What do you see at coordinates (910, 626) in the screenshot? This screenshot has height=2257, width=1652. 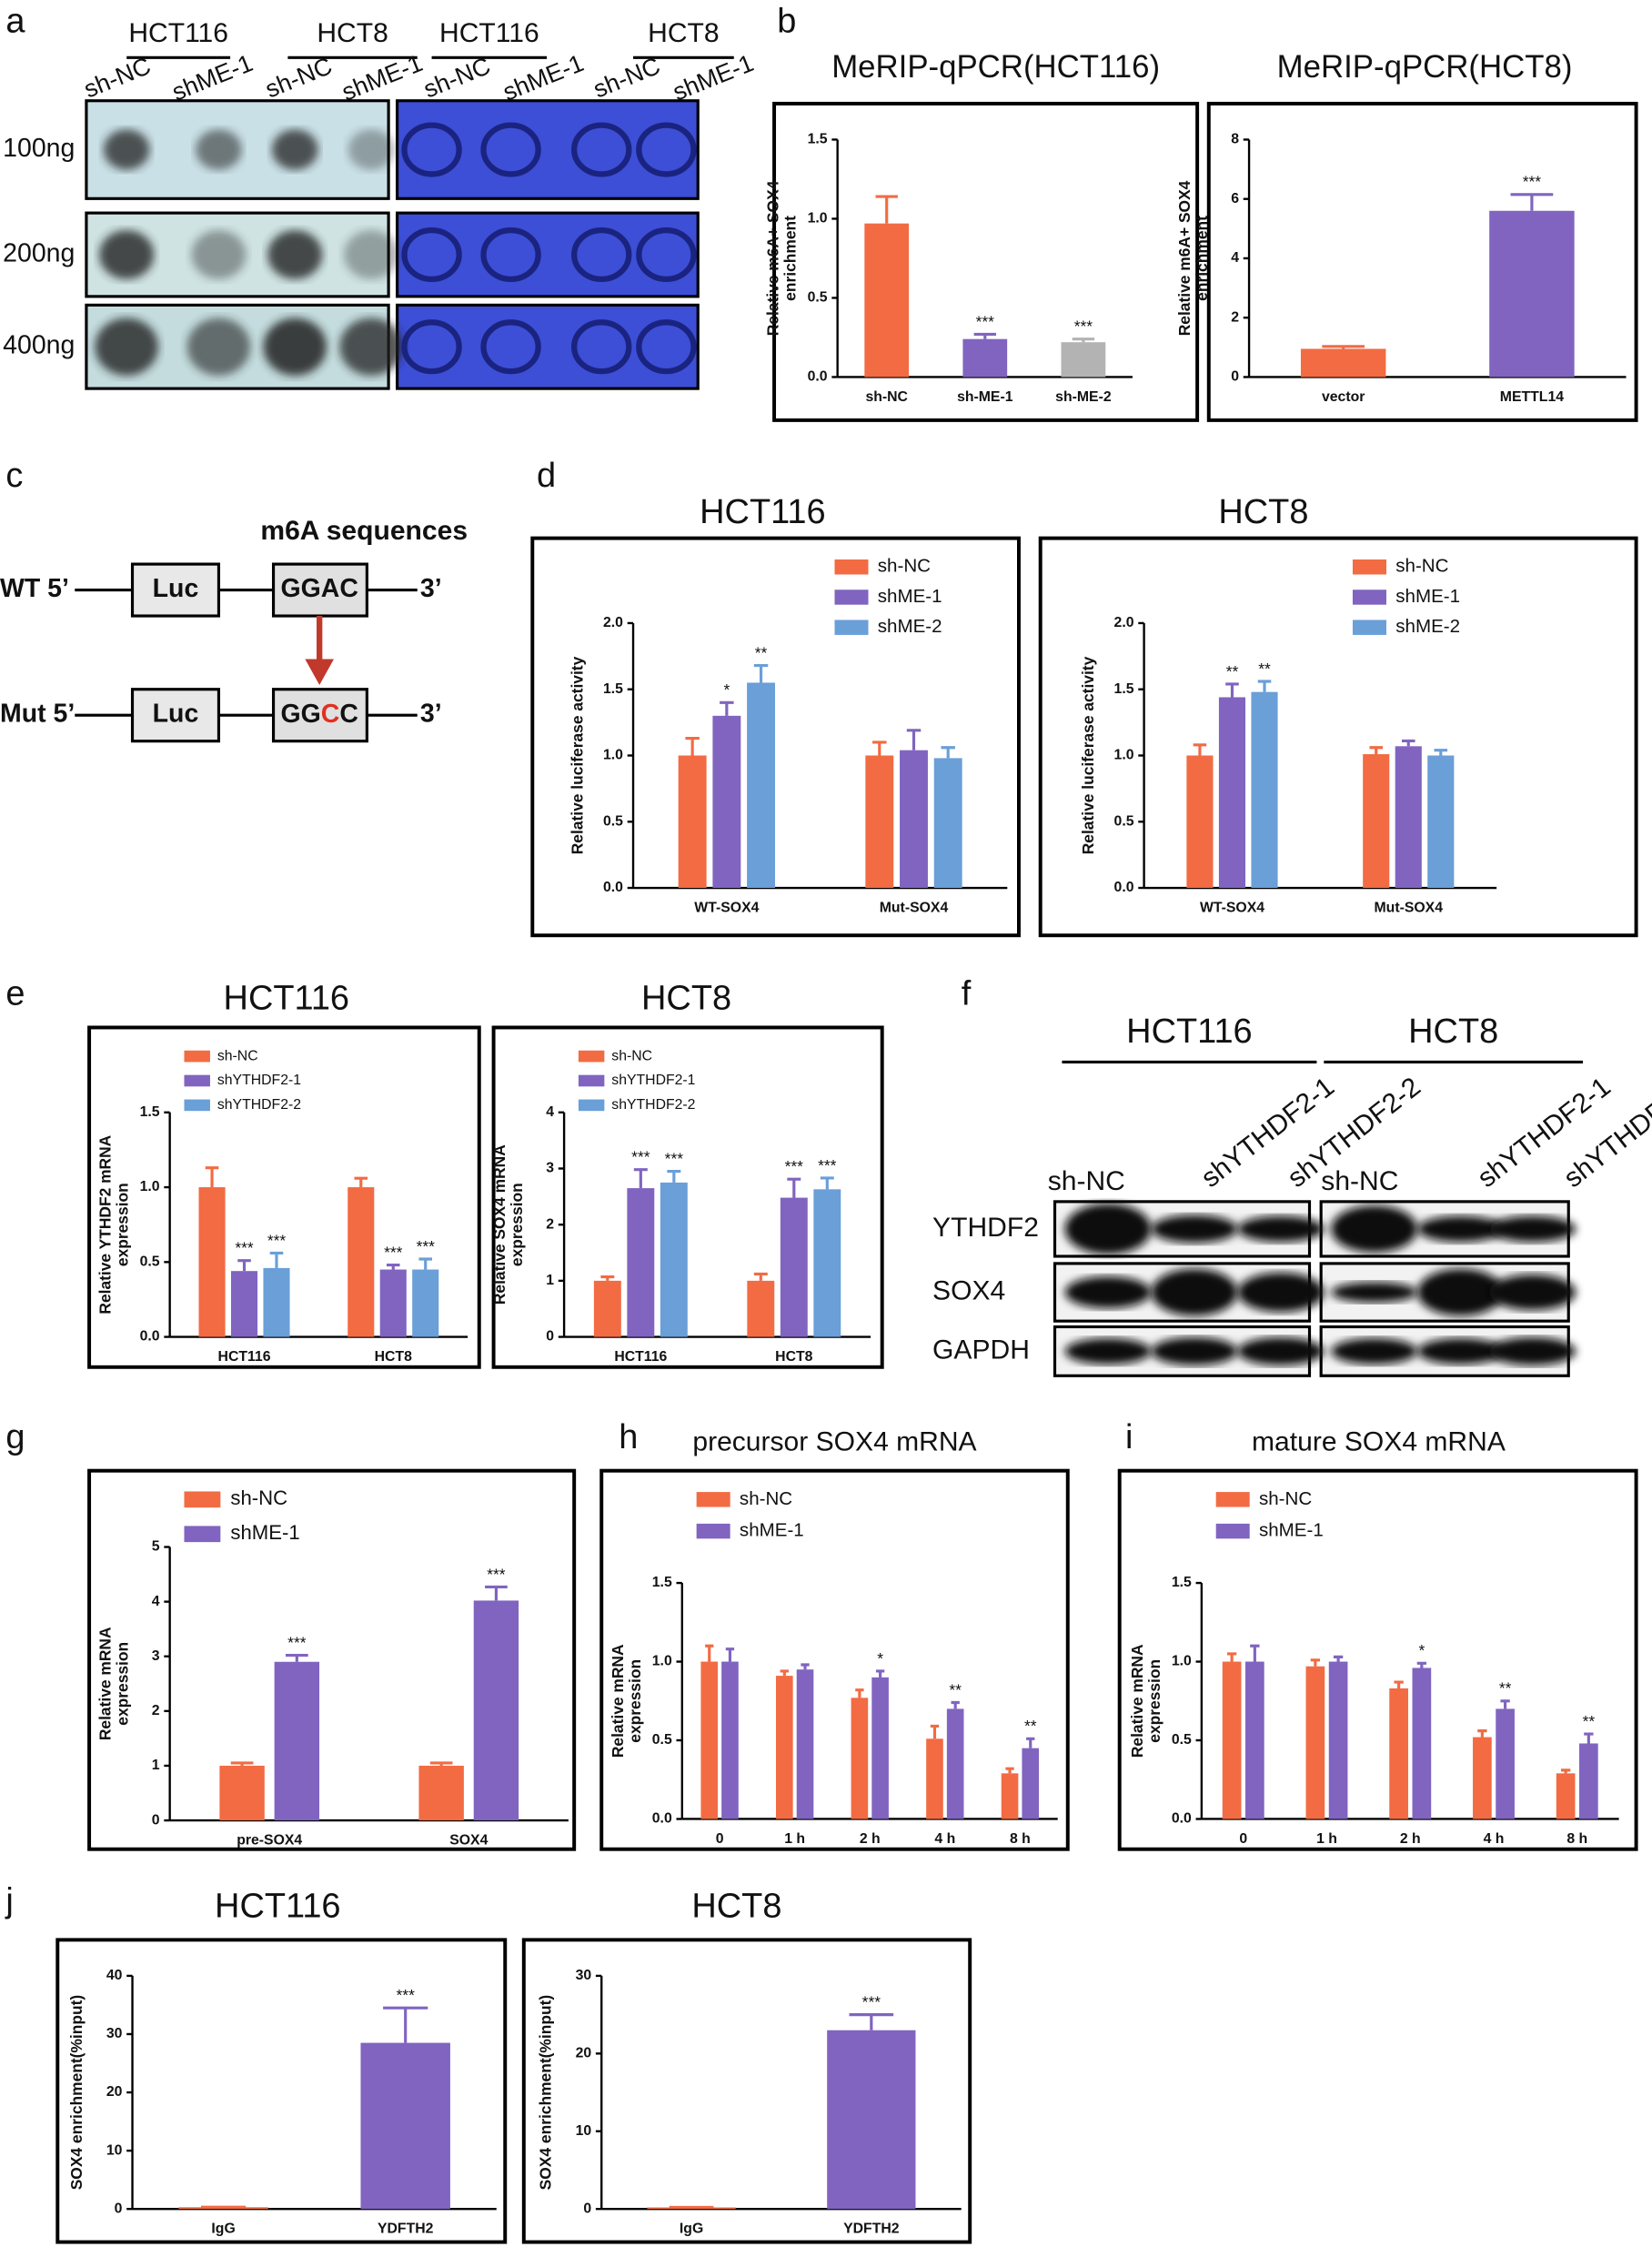 I see `legend-label: shME-2` at bounding box center [910, 626].